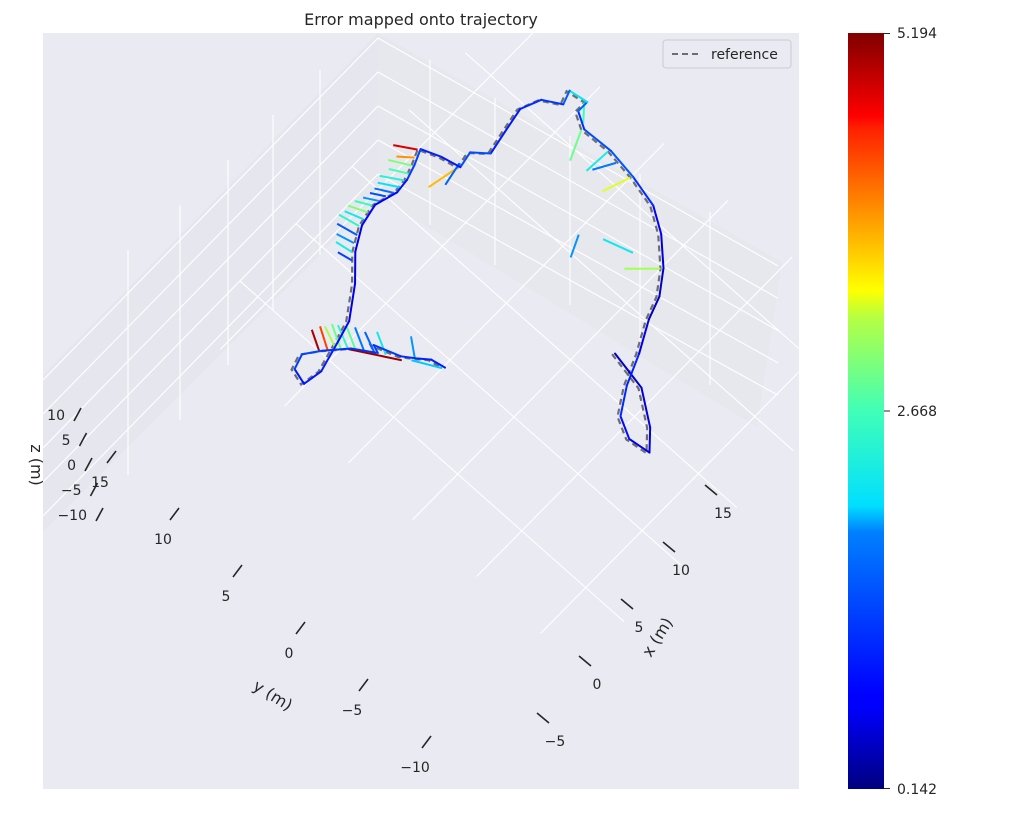 The width and height of the screenshot is (1024, 830). Describe the element at coordinates (597, 685) in the screenshot. I see `x-tick-label: 0` at that location.